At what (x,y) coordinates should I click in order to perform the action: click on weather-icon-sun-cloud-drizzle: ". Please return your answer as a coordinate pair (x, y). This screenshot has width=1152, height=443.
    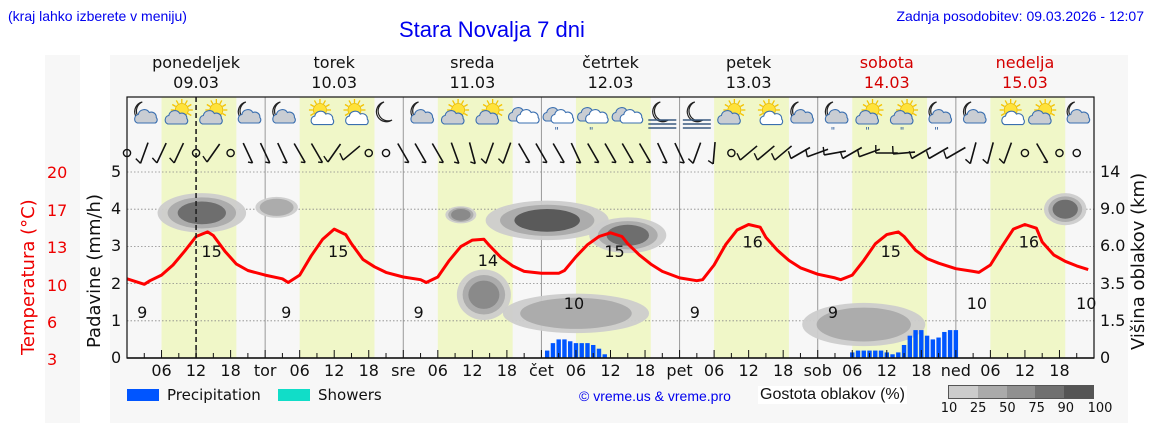
    Looking at the image, I should click on (869, 118).